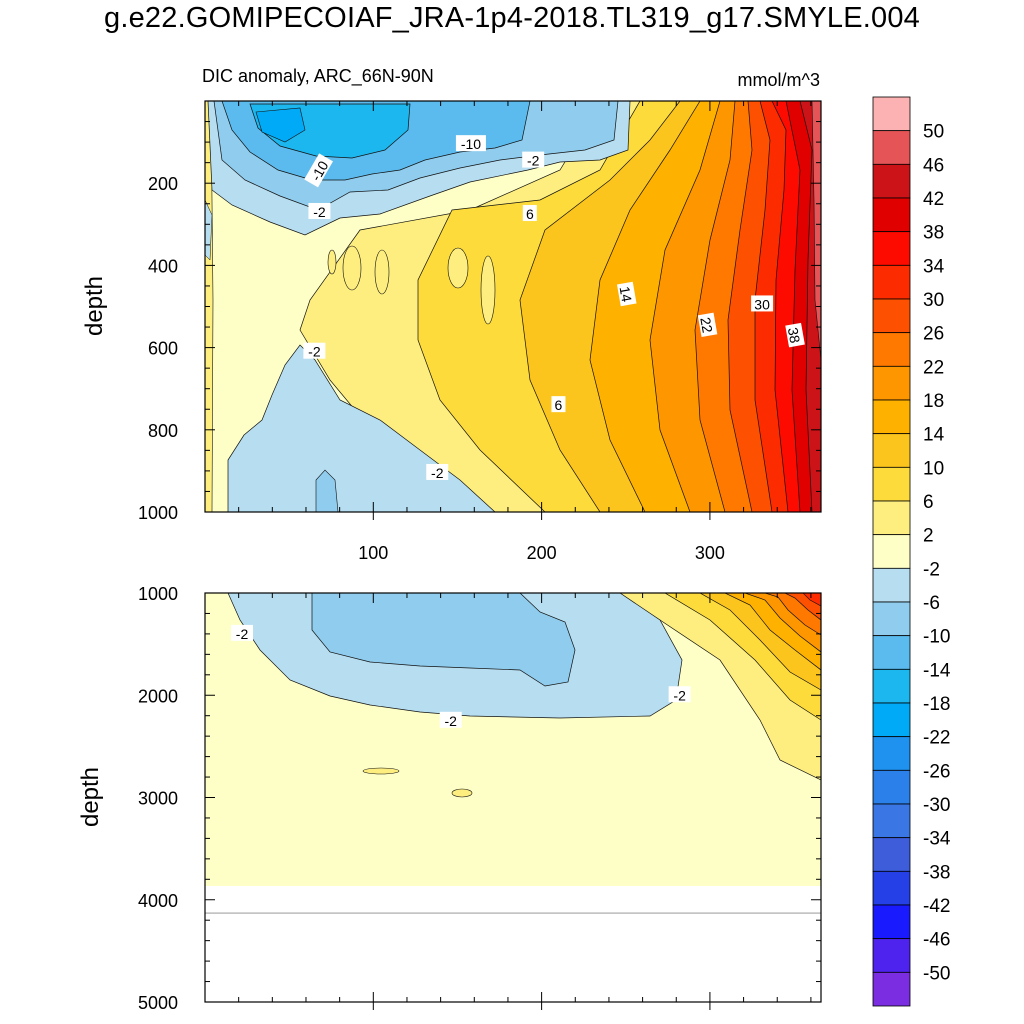 The width and height of the screenshot is (1024, 1024). Describe the element at coordinates (936, 973) in the screenshot. I see `colorbar-label: -50` at that location.